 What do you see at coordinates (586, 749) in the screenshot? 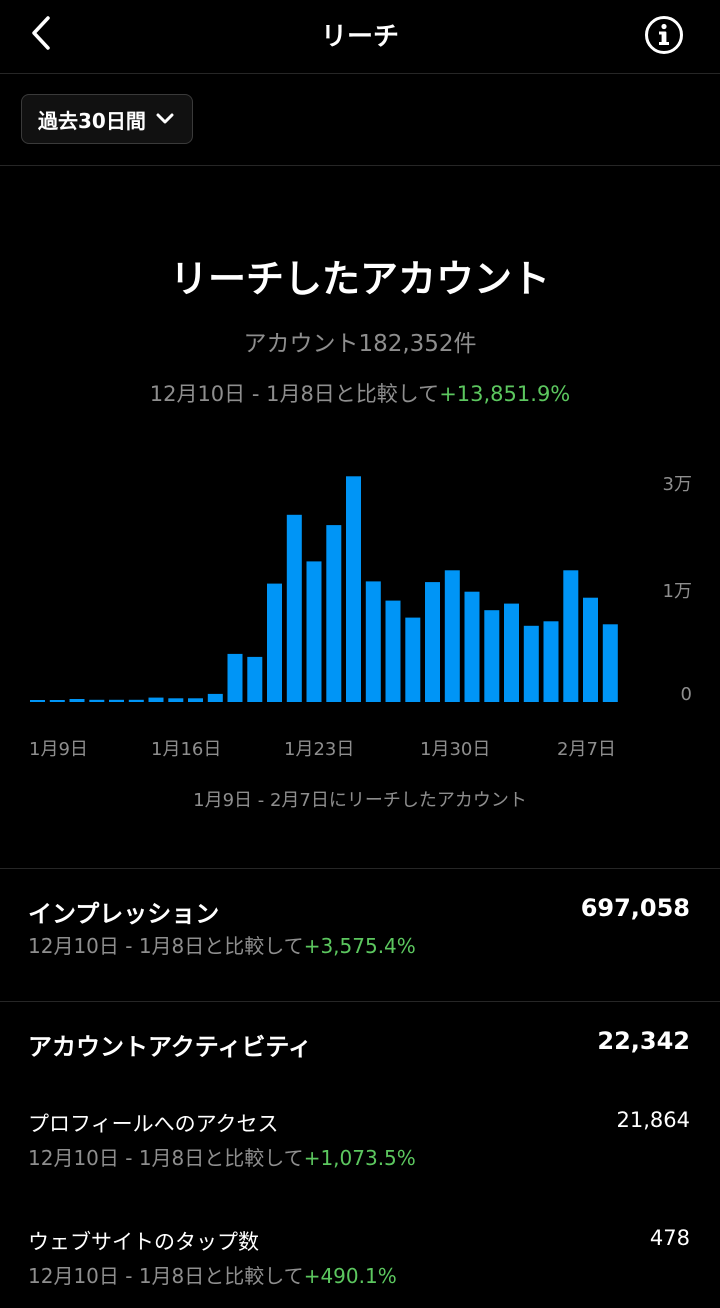
I see `x-tick-label: 2月7日` at bounding box center [586, 749].